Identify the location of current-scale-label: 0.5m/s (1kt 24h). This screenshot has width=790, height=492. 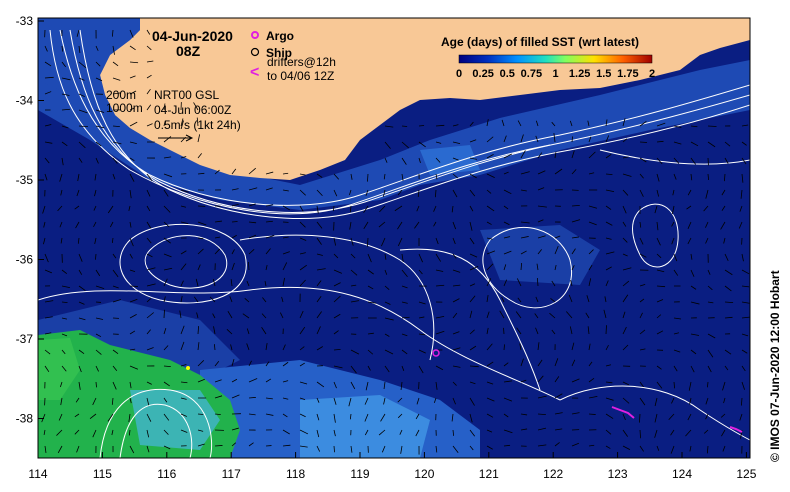
(197, 125).